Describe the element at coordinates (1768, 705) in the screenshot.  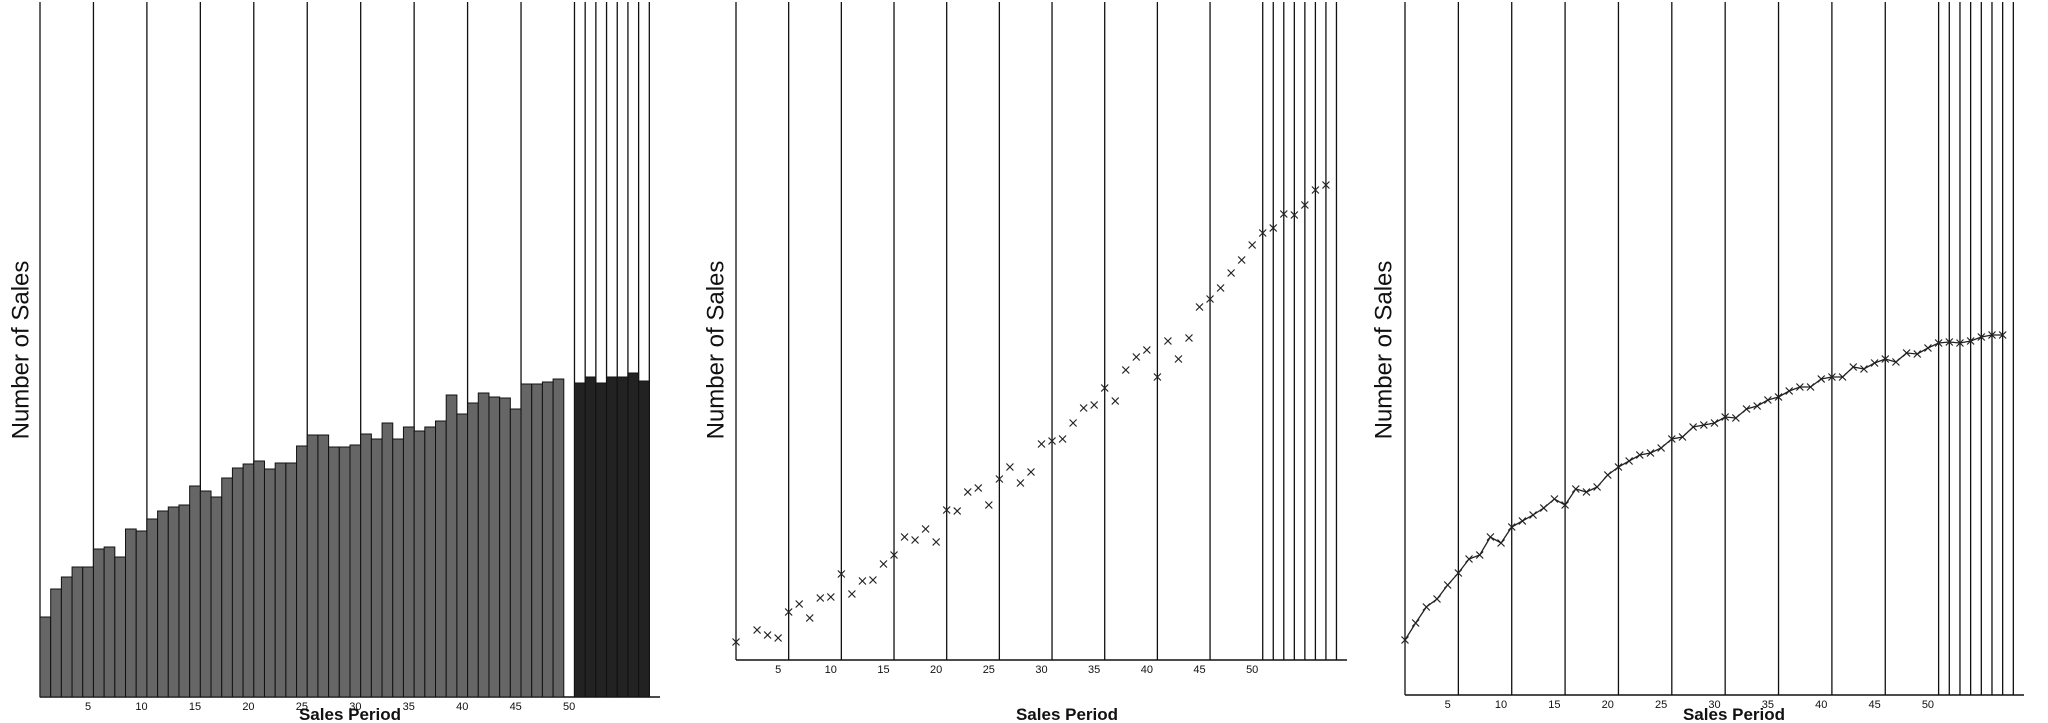
I see `x-tick-label-2-35: 35` at that location.